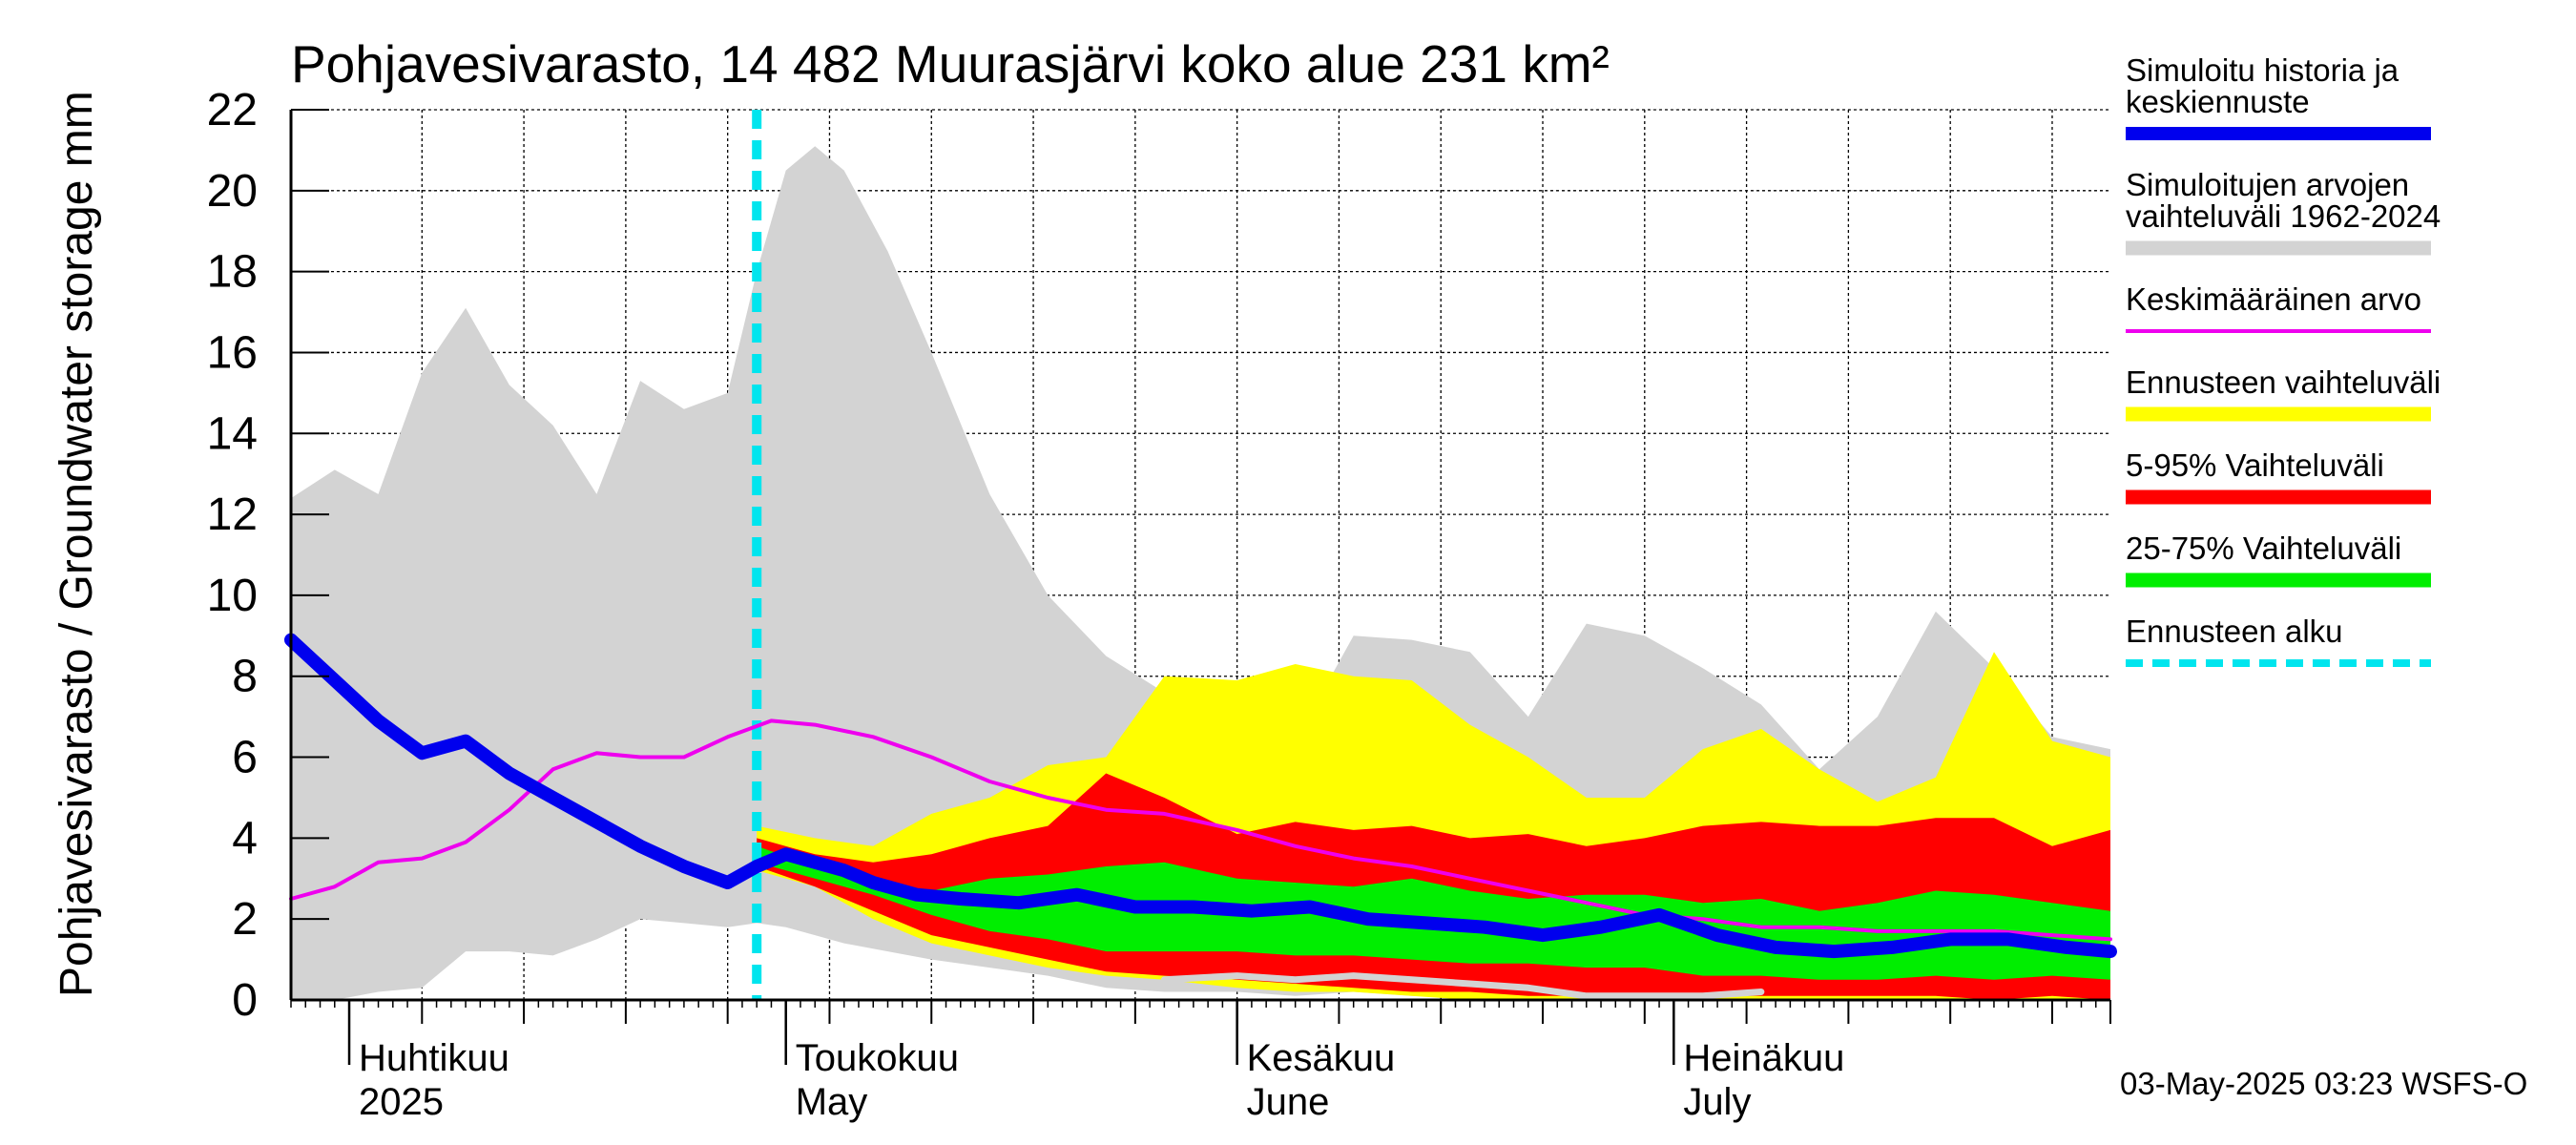  What do you see at coordinates (232, 110) in the screenshot?
I see `y-tick-label: 22` at bounding box center [232, 110].